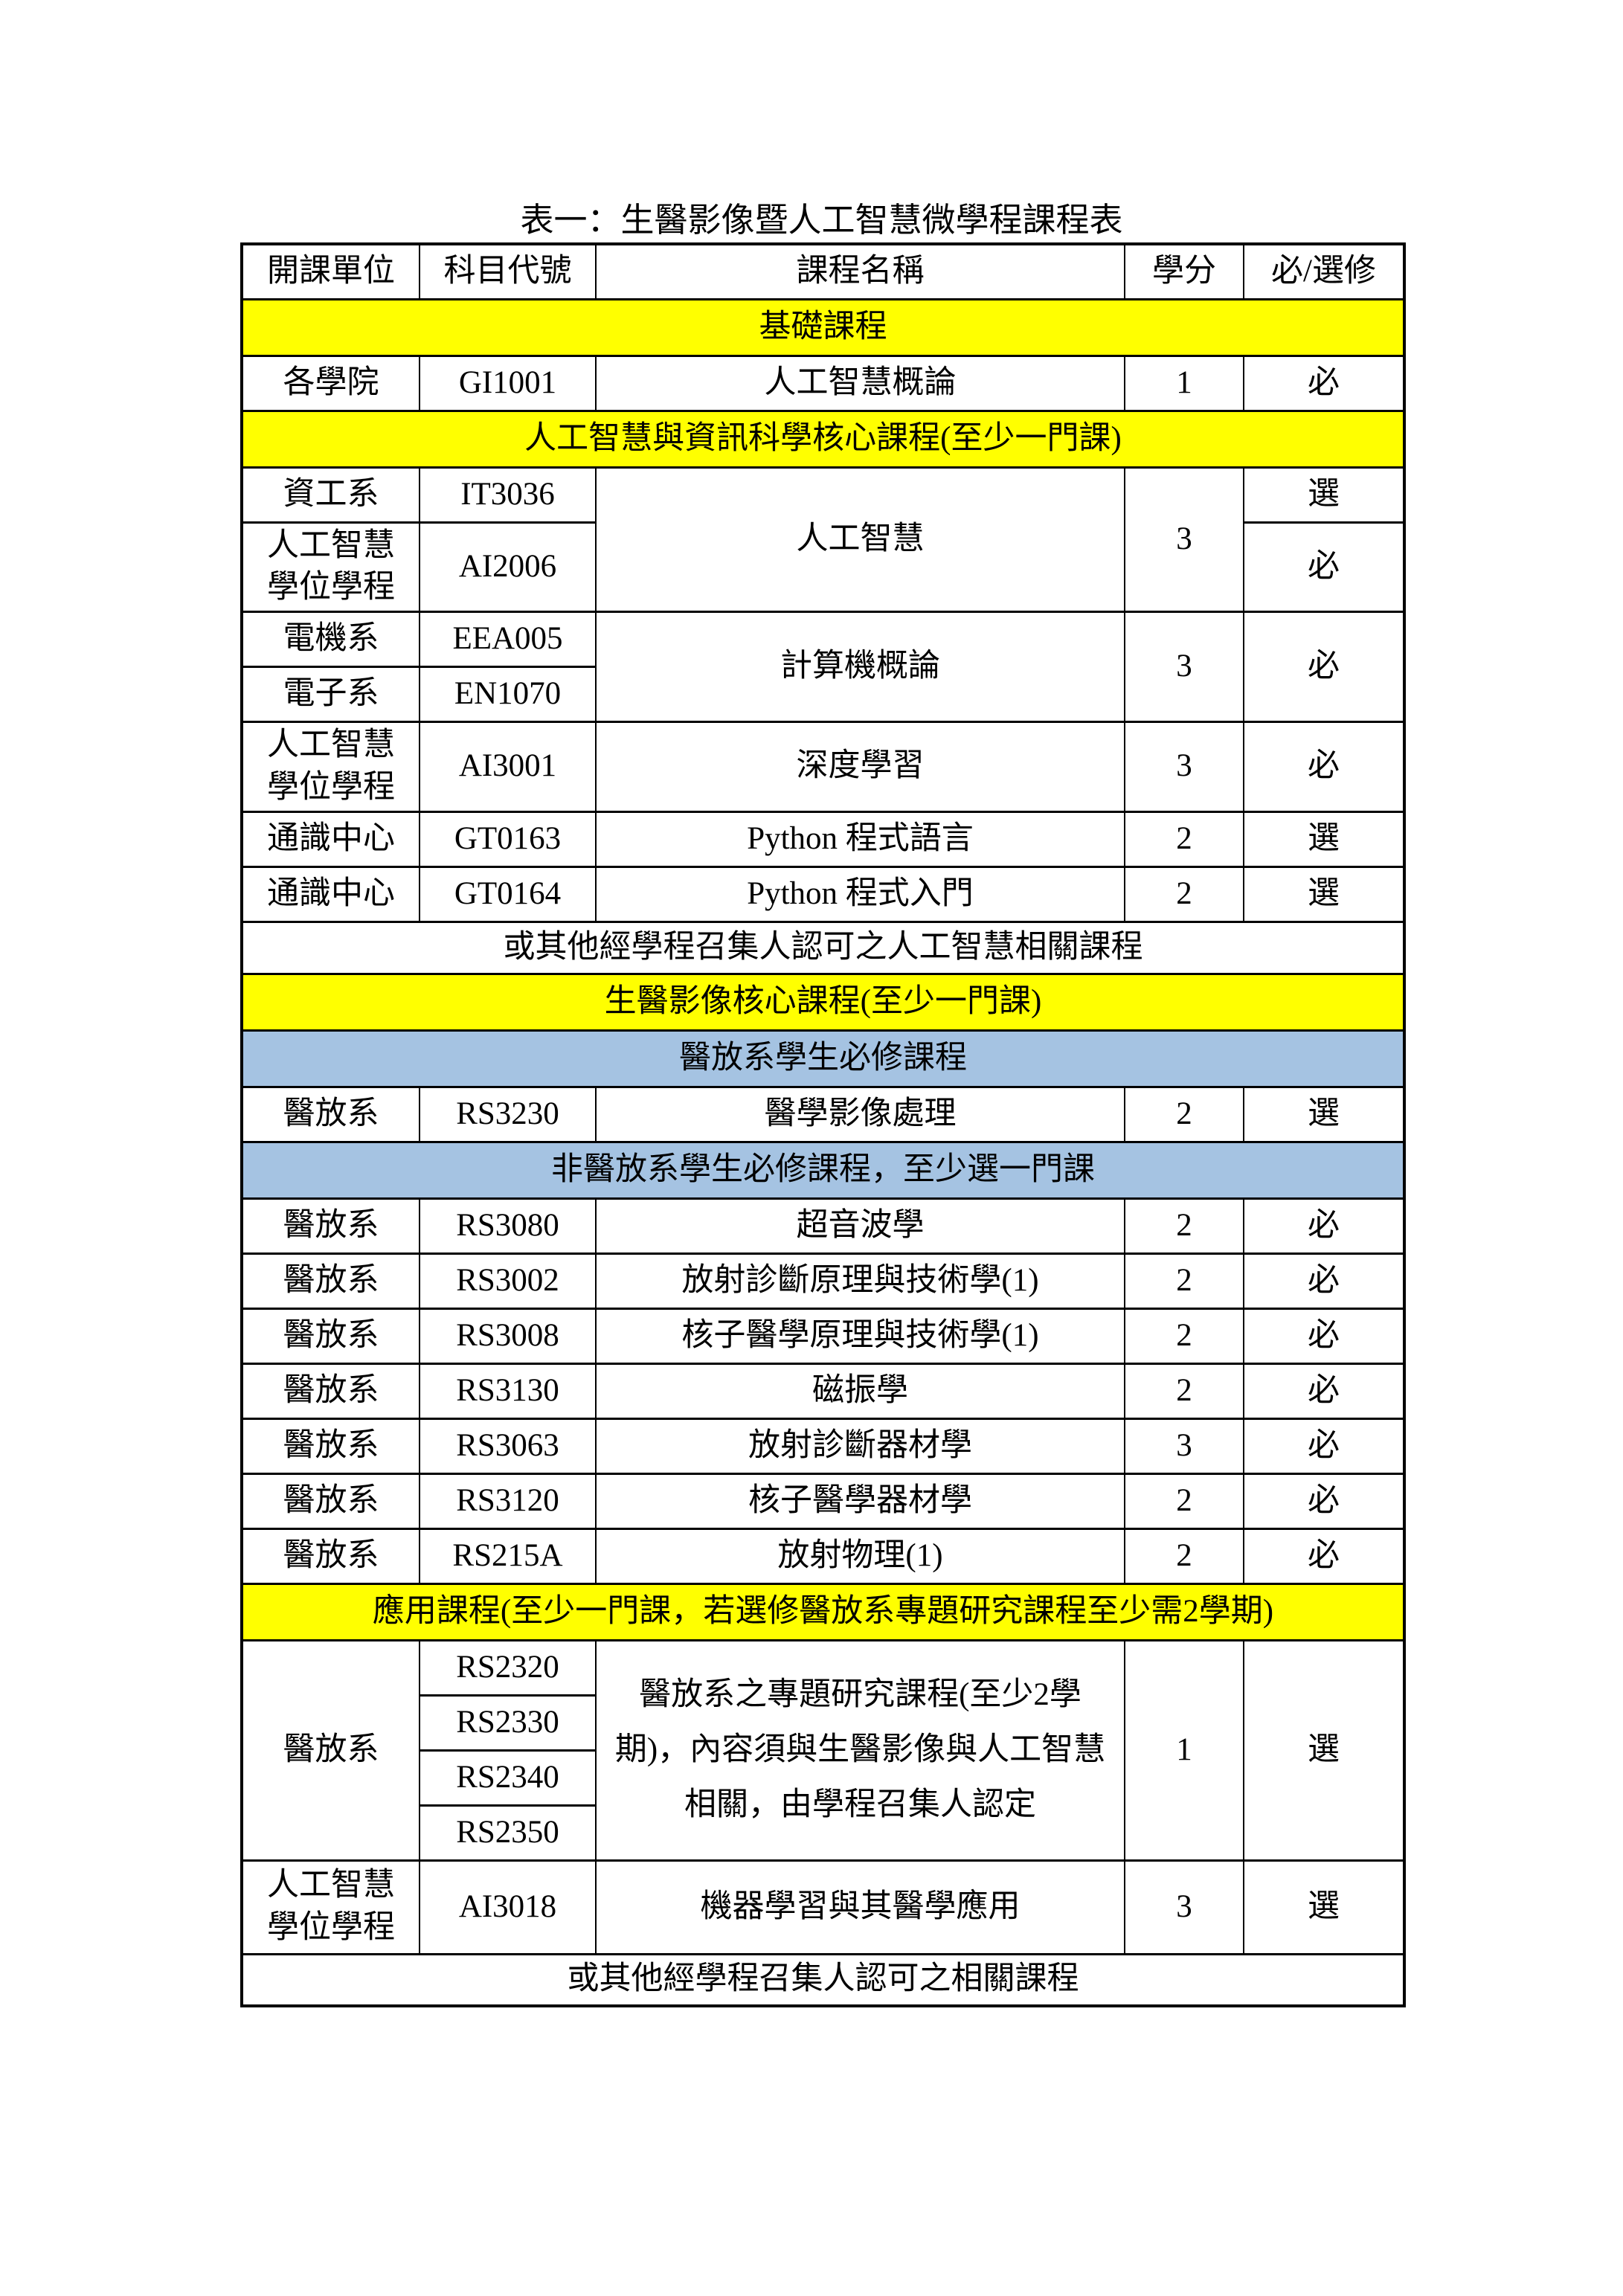 The height and width of the screenshot is (2296, 1623). I want to click on code-cell: RS2340, so click(508, 1778).